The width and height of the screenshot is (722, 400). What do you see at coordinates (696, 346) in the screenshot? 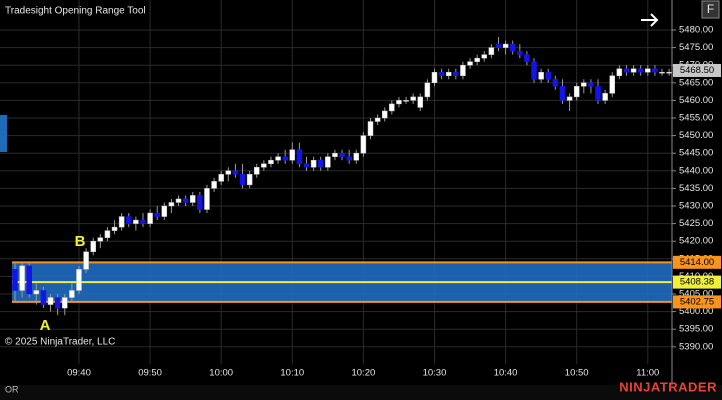
I see `y-tick-label: 5390.00` at bounding box center [696, 346].